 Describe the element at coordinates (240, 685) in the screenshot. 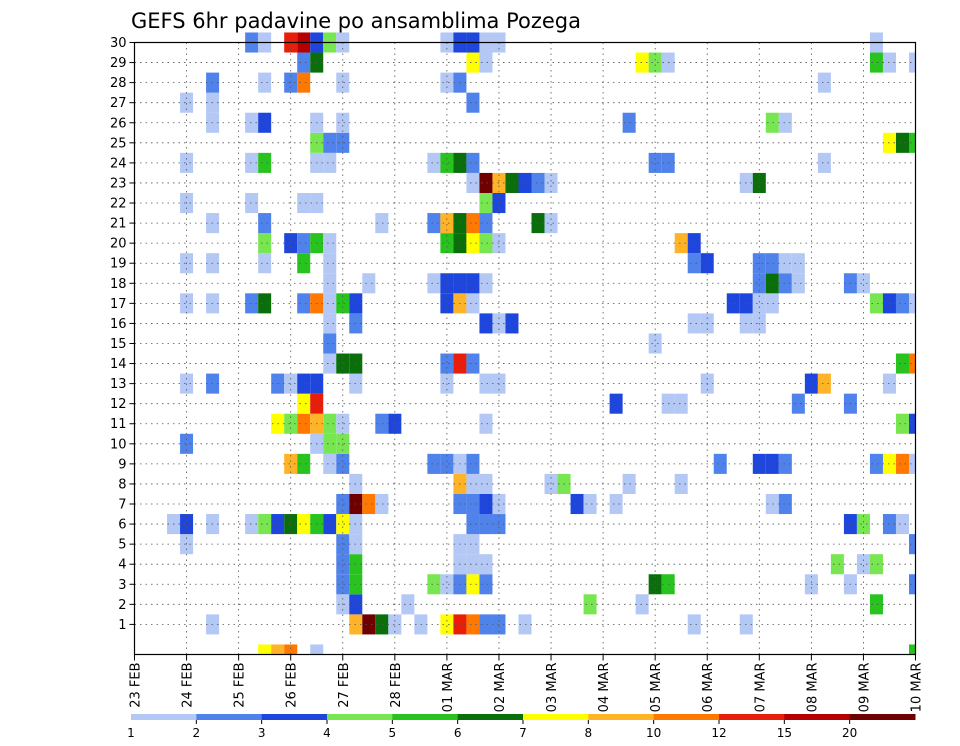

I see `x-tick-label: 25 FEB` at that location.